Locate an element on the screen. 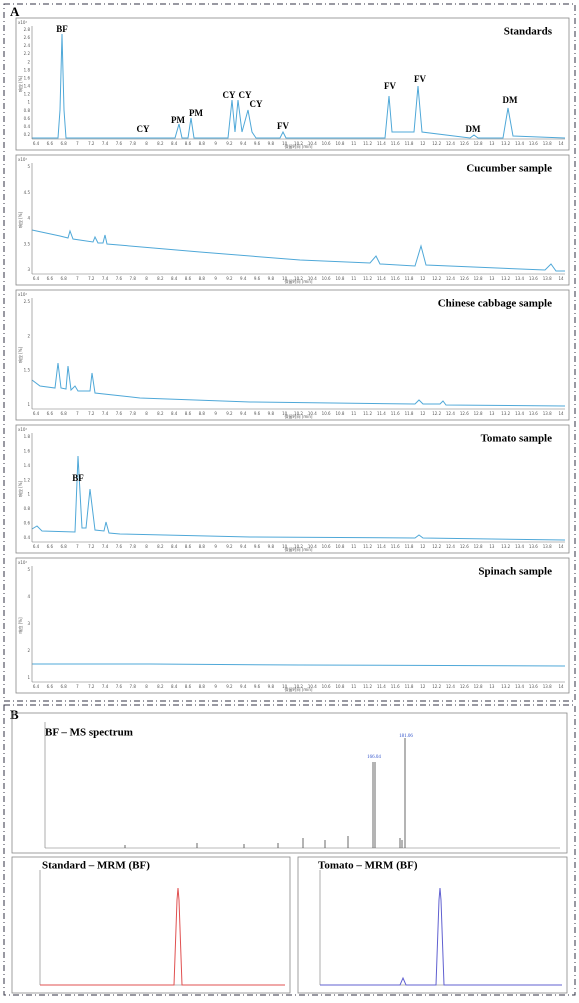 The image size is (579, 1003). x-tick-label: 11.2 is located at coordinates (367, 278).